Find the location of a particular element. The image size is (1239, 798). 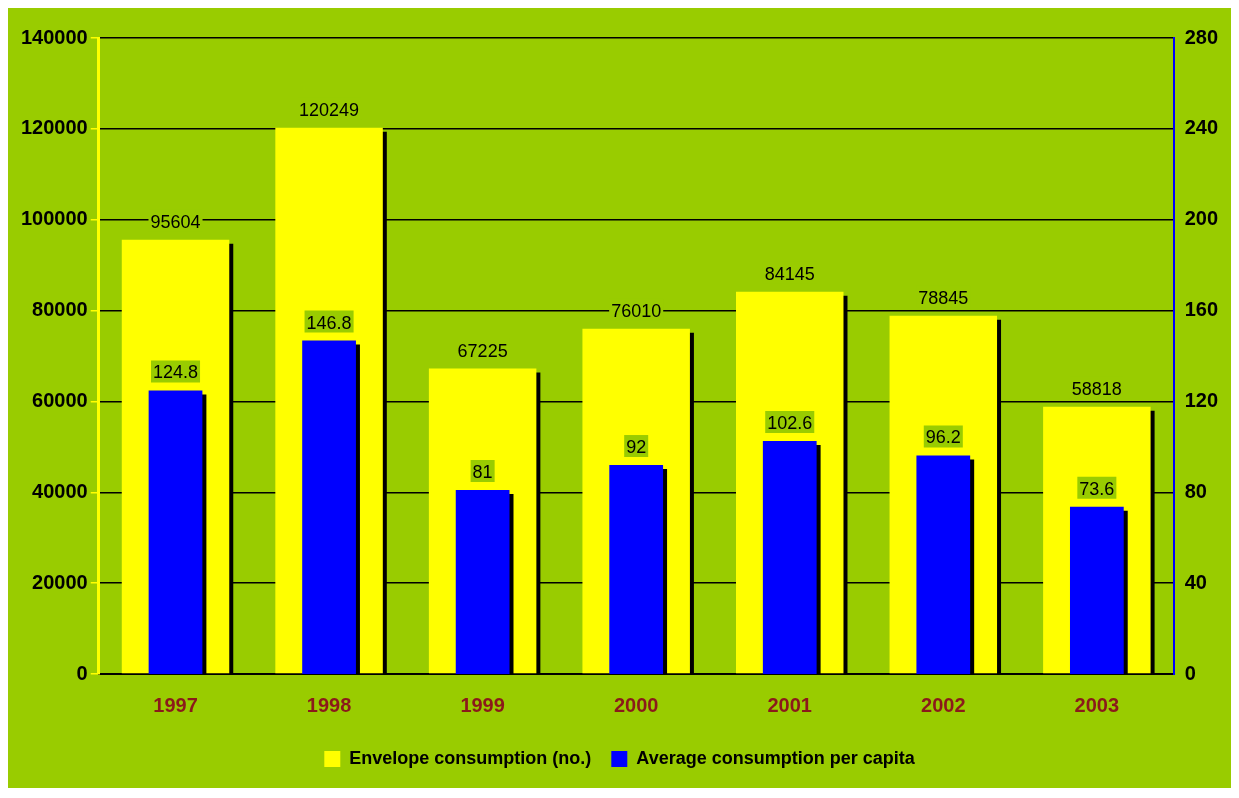

y2-tick-label: 120 is located at coordinates (1201, 399).